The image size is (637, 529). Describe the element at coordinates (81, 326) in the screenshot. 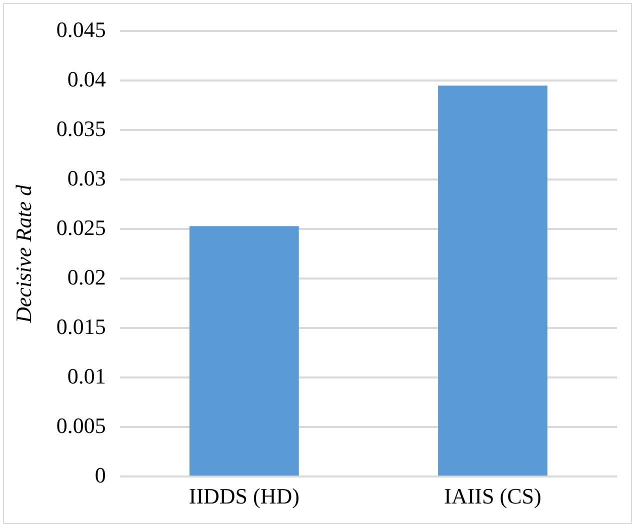

I see `y-tick-label: 0.015` at that location.